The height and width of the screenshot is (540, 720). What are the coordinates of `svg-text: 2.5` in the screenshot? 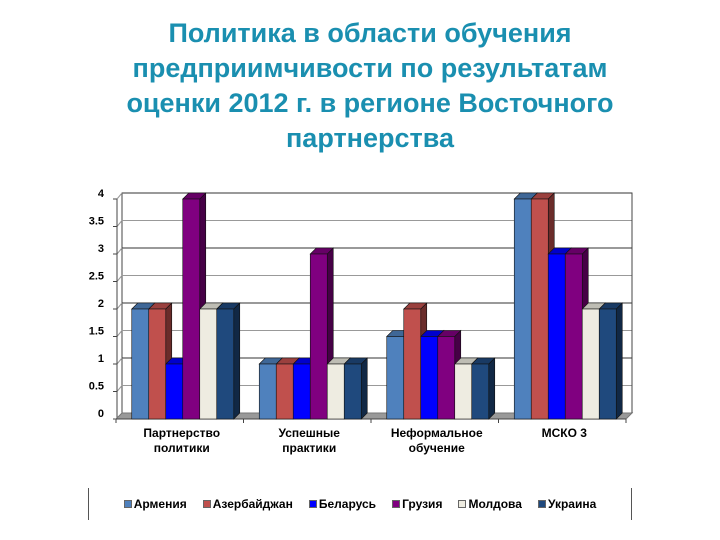 It's located at (96, 277).